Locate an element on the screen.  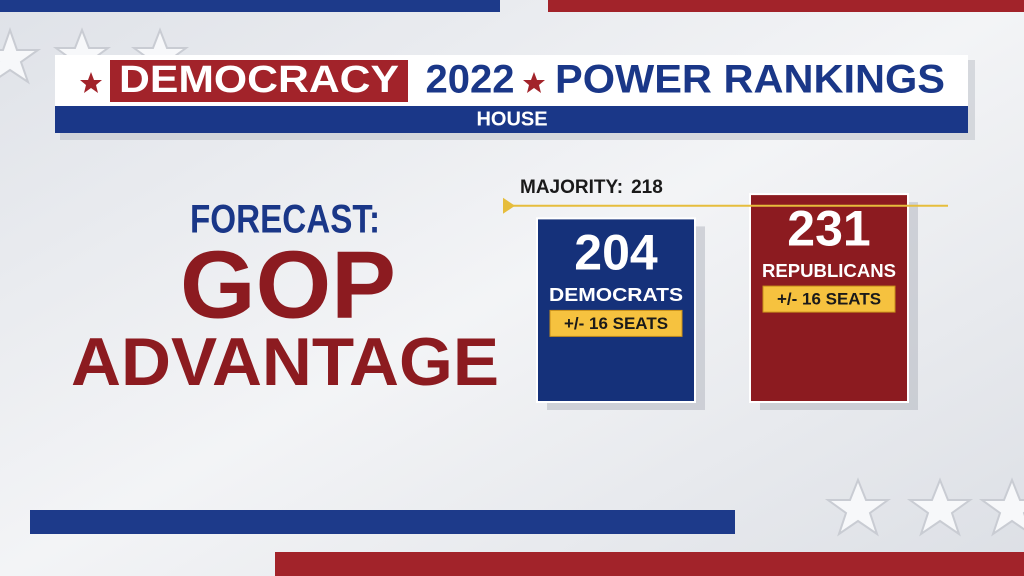
title: POWER RANKINGS is located at coordinates (750, 80).